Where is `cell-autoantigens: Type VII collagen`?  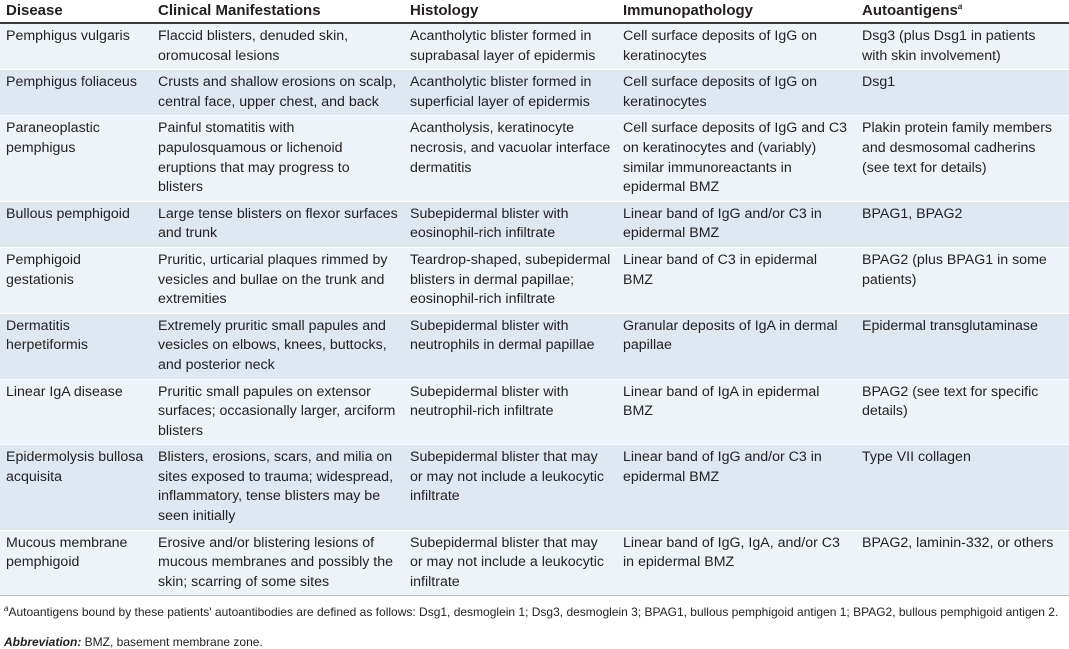
cell-autoantigens: Type VII collagen is located at coordinates (962, 487).